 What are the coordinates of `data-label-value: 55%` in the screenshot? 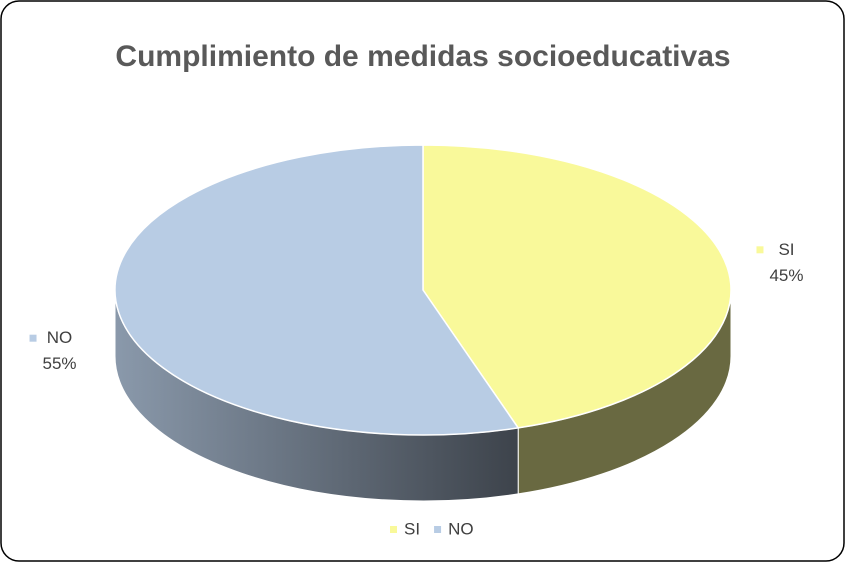 It's located at (60, 363).